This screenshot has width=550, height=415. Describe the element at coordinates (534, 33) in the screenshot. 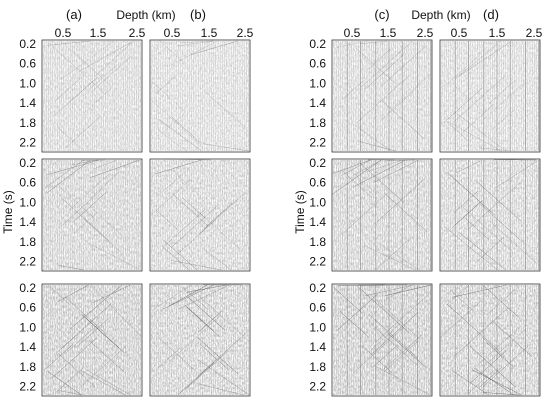

I see `depth-tick-d-3: 2.5` at that location.